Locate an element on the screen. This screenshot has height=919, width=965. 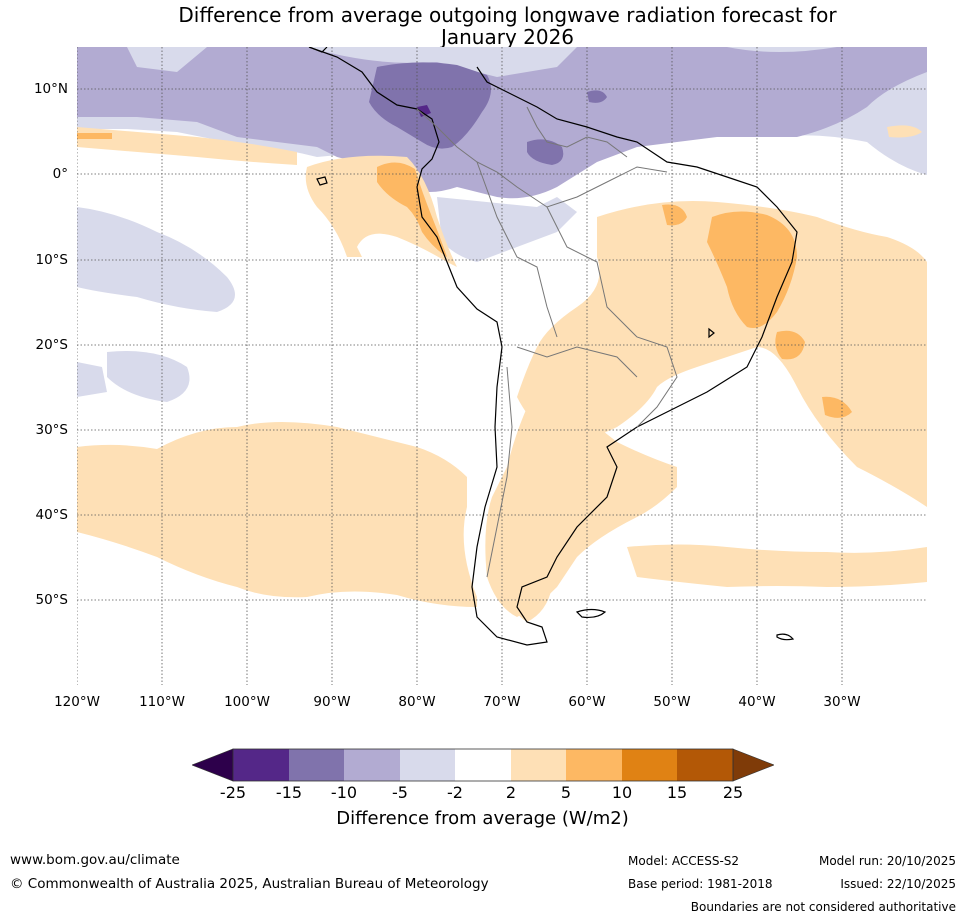
region-pos5-brazil-se is located at coordinates (790, 345).